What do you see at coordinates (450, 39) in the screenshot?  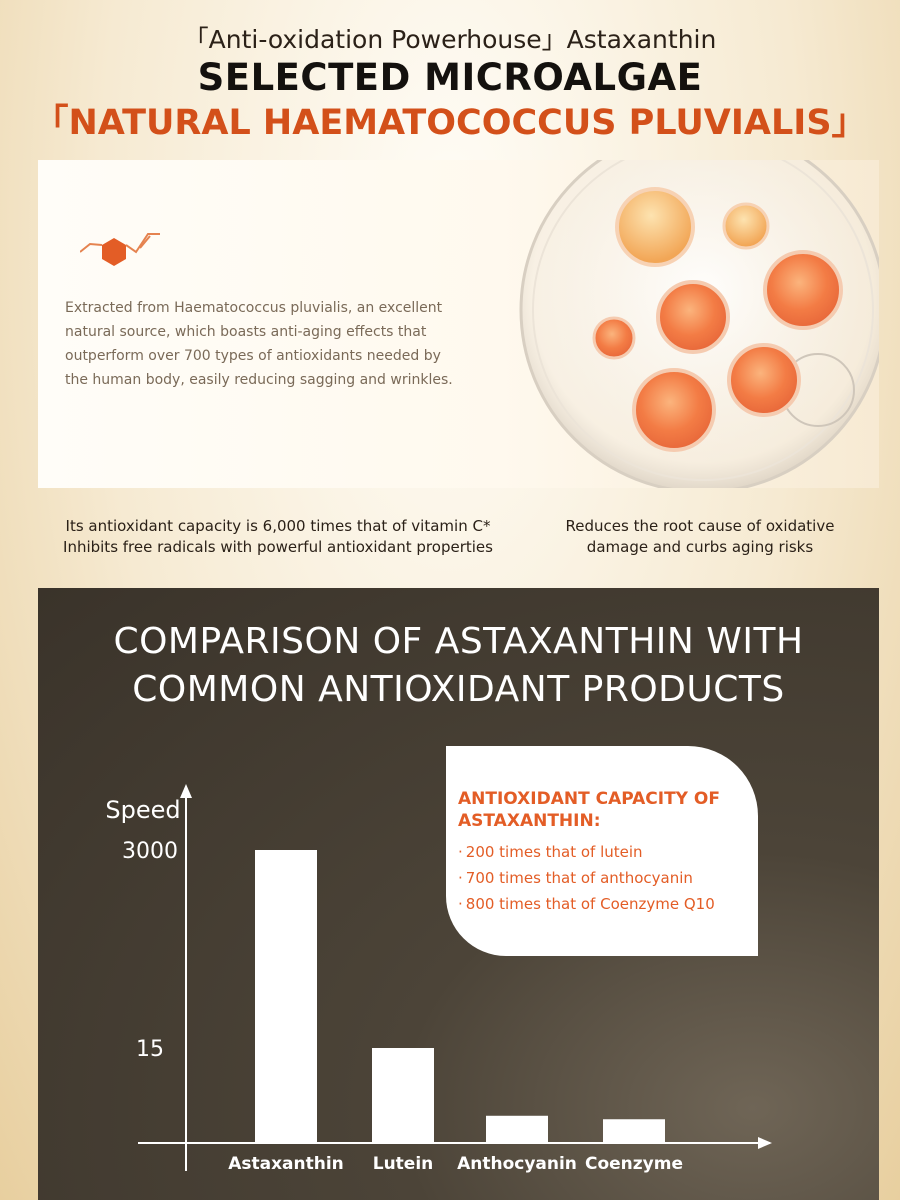 I see `page-subtitle: 「Anti-oxidation Powerhouse」Astaxanthin` at bounding box center [450, 39].